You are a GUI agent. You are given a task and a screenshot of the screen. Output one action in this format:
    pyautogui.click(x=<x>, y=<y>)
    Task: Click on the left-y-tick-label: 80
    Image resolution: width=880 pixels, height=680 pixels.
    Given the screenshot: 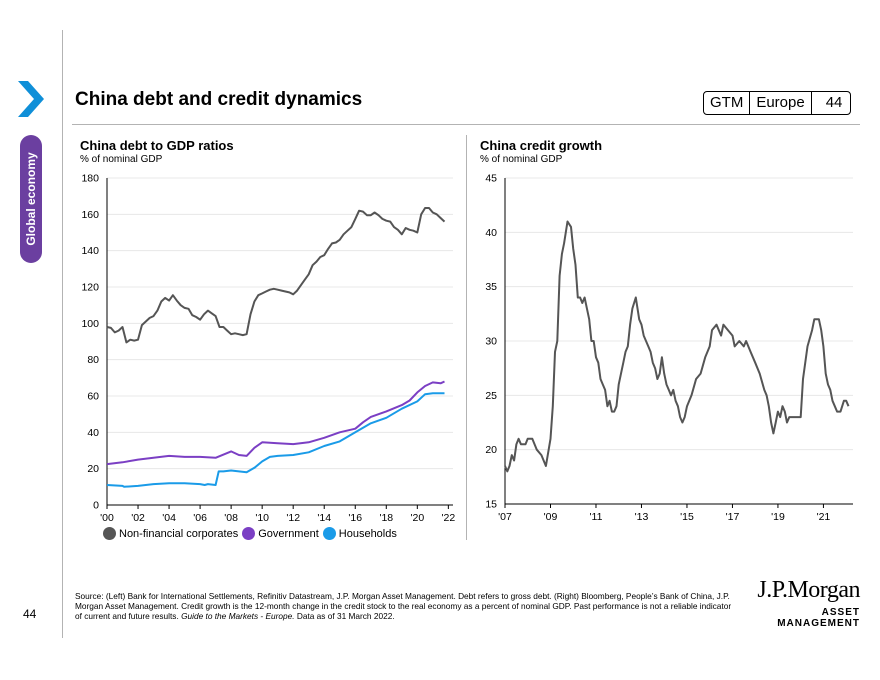 What is the action you would take?
    pyautogui.click(x=93, y=360)
    